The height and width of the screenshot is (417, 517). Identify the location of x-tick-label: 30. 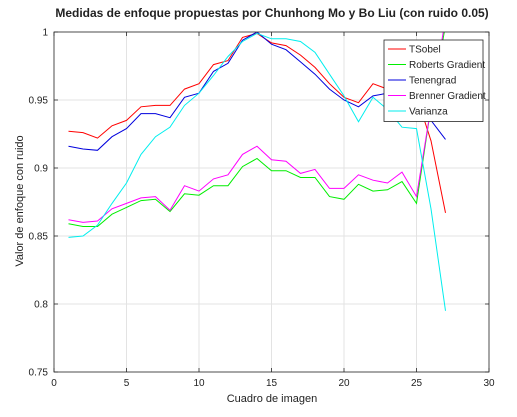
(489, 383).